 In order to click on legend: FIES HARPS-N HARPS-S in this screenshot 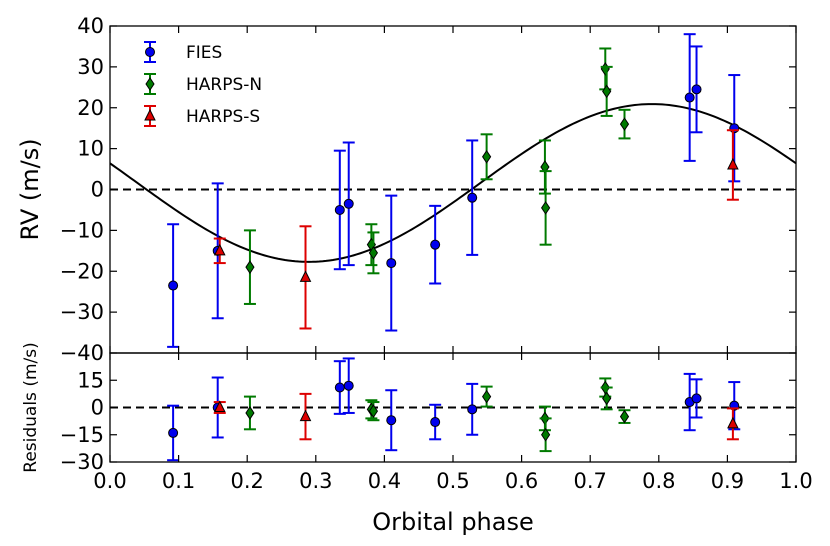, I will do `click(203, 84)`.